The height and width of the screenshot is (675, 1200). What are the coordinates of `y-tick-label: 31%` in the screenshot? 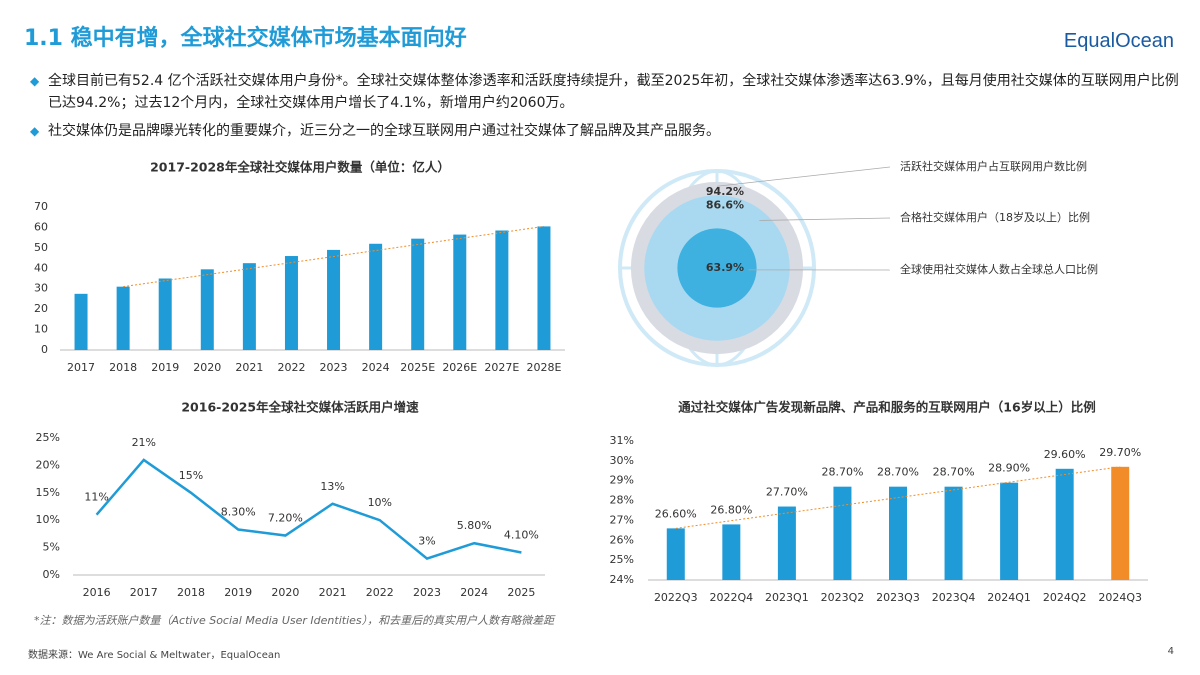 It's located at (622, 440).